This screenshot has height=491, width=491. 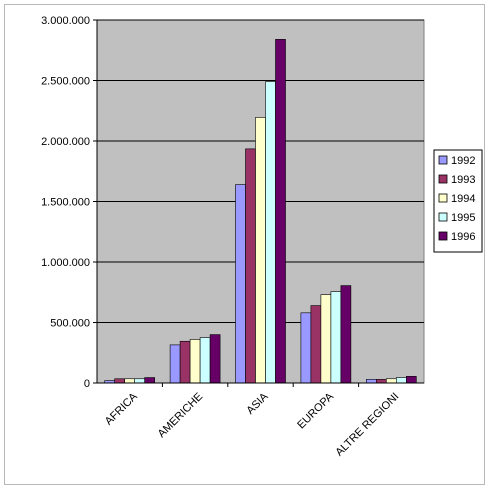 I want to click on bar-1992-altre-regioni, so click(x=371, y=381).